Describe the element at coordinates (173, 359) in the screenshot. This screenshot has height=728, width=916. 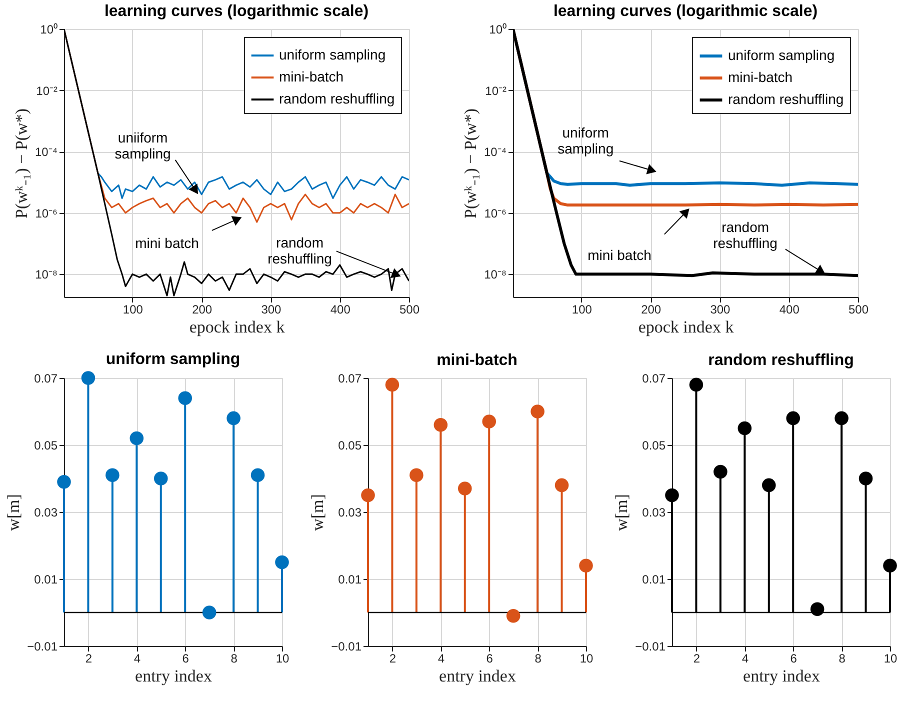
I see `chart-title: uniform sampling` at that location.